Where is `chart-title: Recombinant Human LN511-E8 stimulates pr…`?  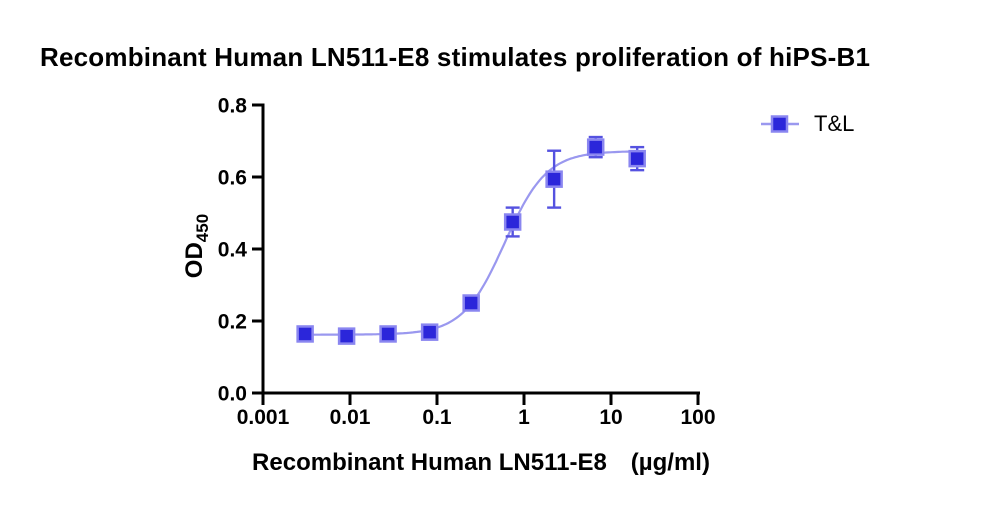 chart-title: Recombinant Human LN511-E8 stimulates pr… is located at coordinates (455, 57).